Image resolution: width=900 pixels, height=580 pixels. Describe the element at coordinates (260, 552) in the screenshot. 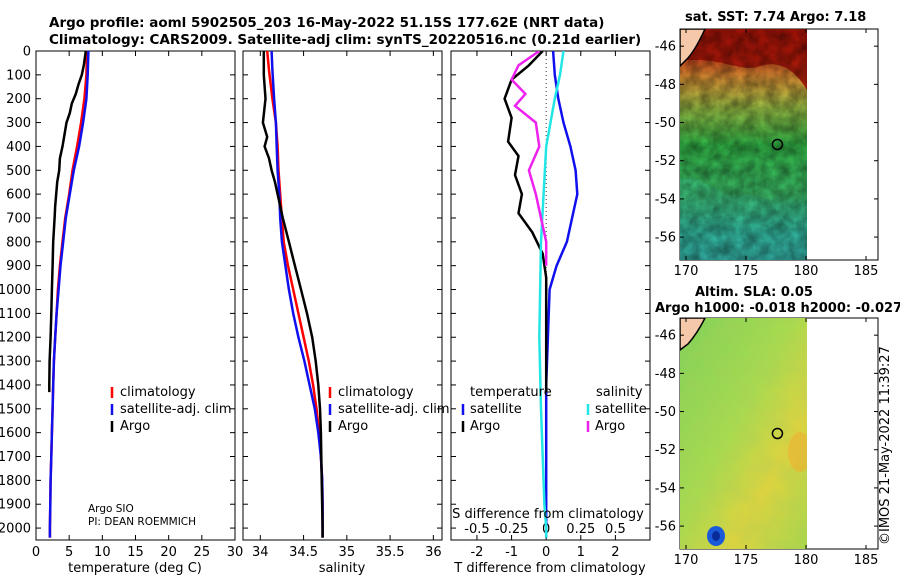

I see `x-tick-label: 34` at that location.